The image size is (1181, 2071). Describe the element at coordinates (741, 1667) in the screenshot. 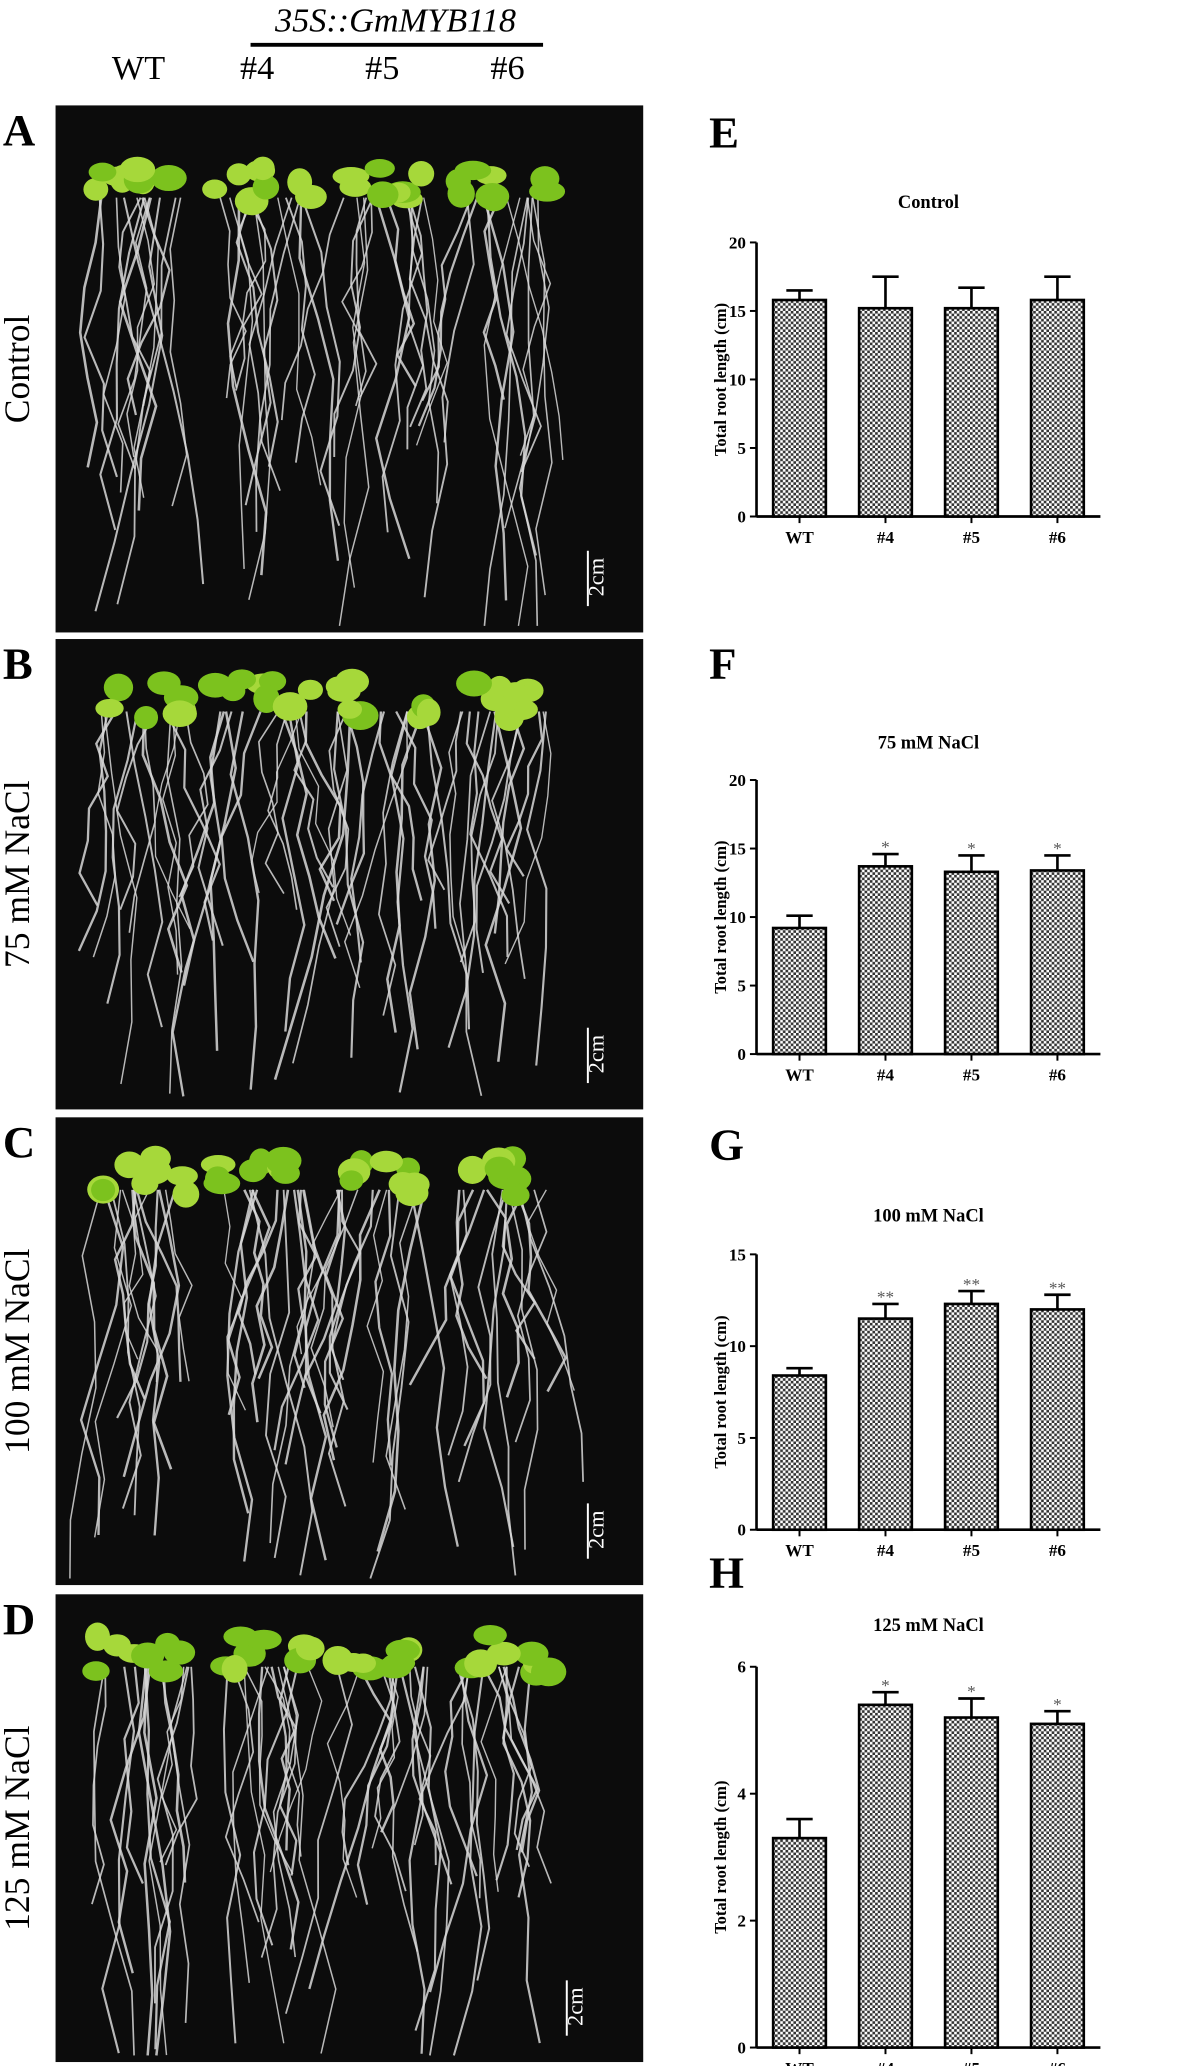

I see `y-tick-label: 6` at that location.